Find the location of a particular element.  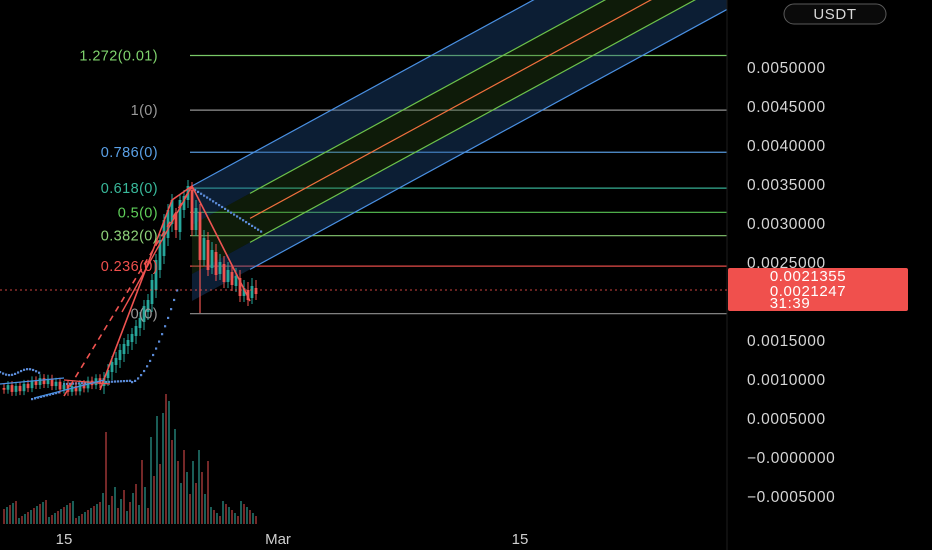

date-axis-label: Mar is located at coordinates (278, 539).